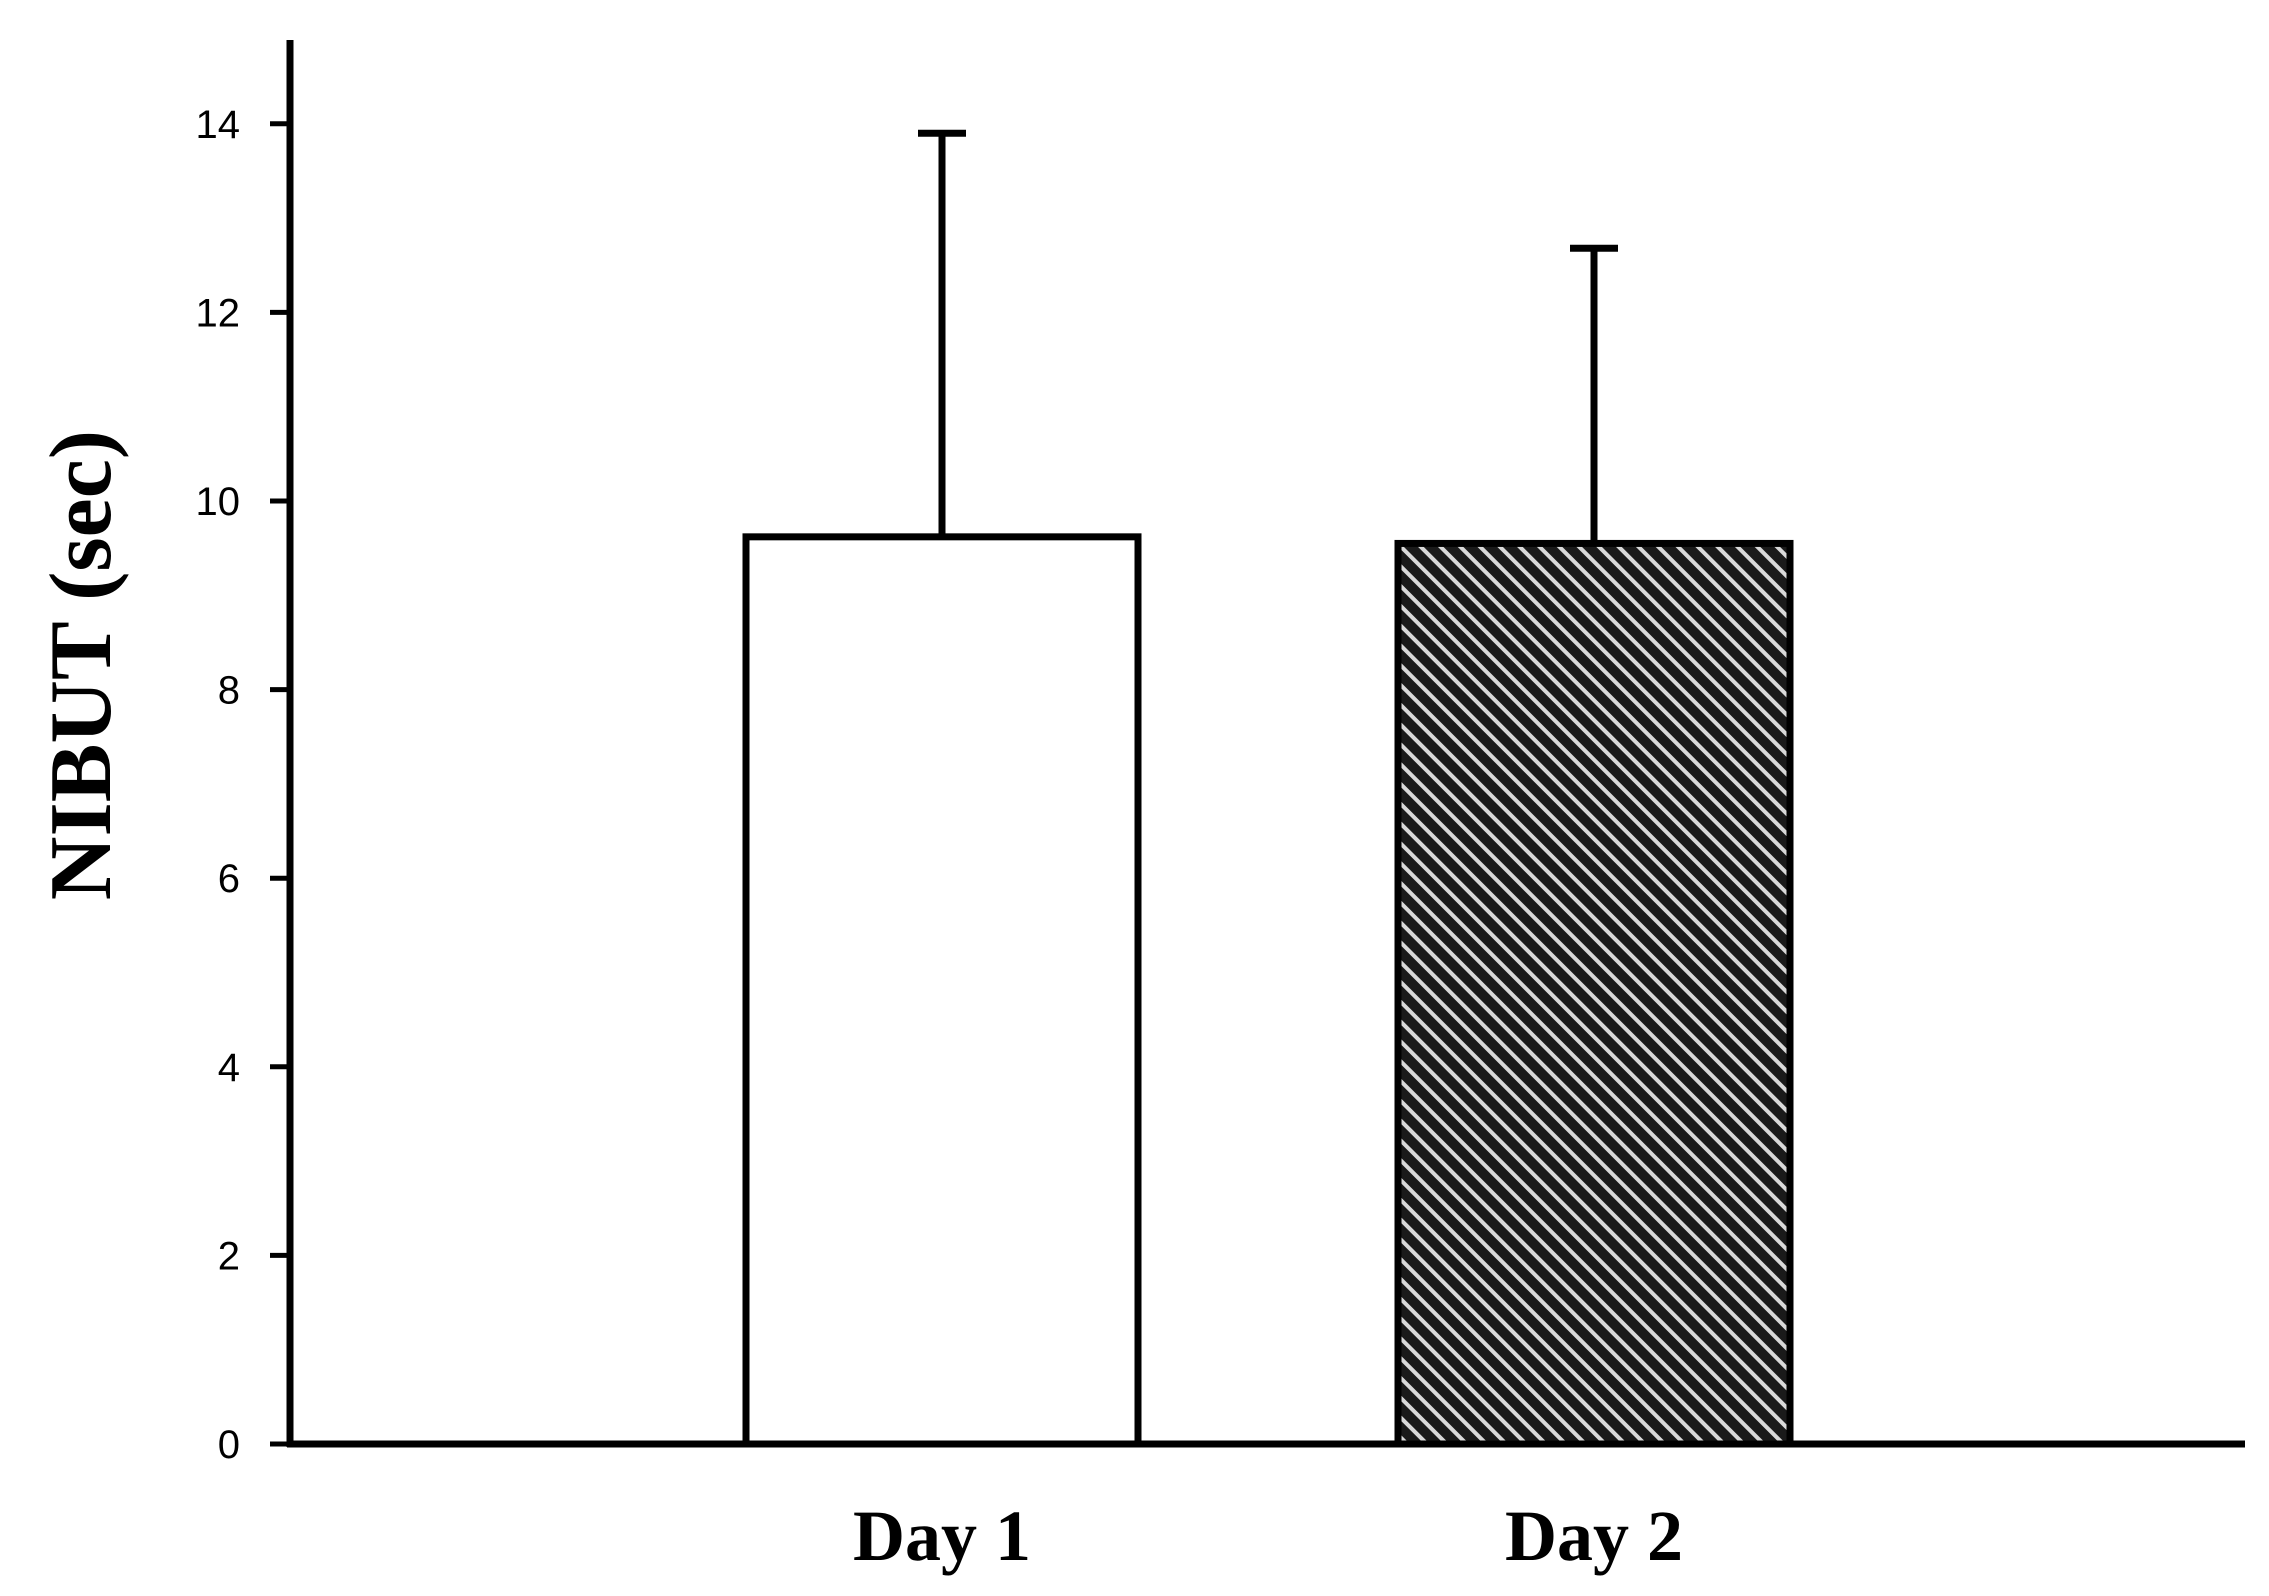 This screenshot has width=2269, height=1596. I want to click on y-tick-label-0: 0, so click(229, 1445).